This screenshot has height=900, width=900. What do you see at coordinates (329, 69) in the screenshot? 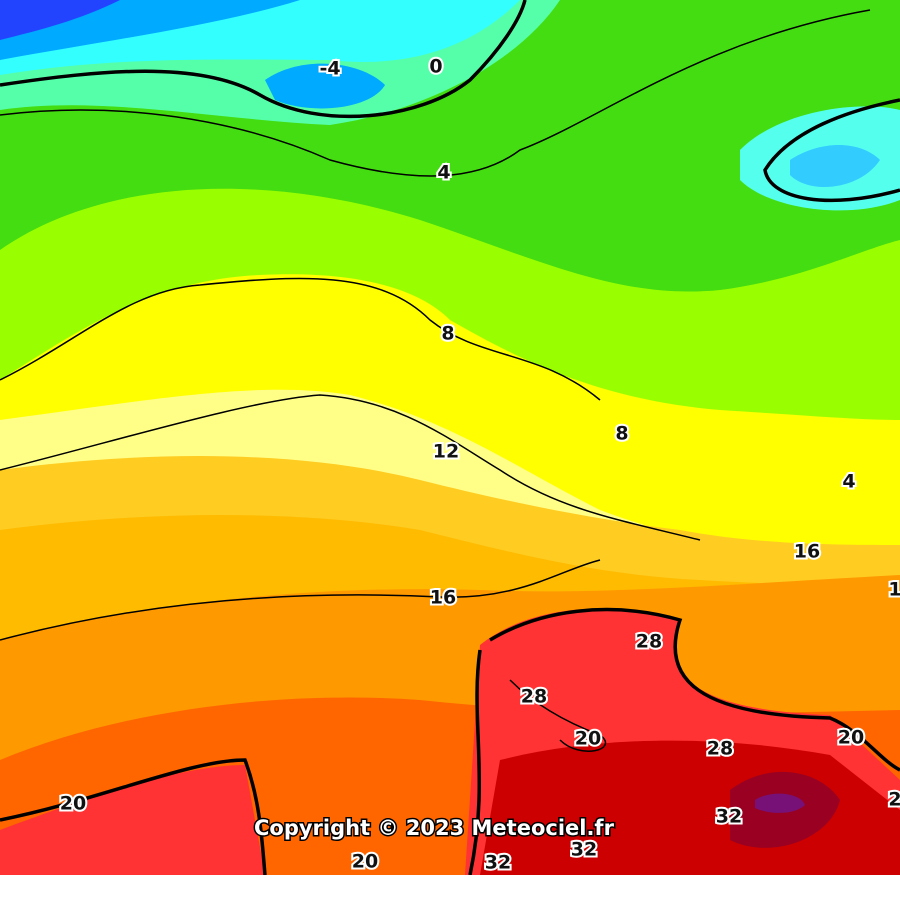
I see `contour-label: -4` at bounding box center [329, 69].